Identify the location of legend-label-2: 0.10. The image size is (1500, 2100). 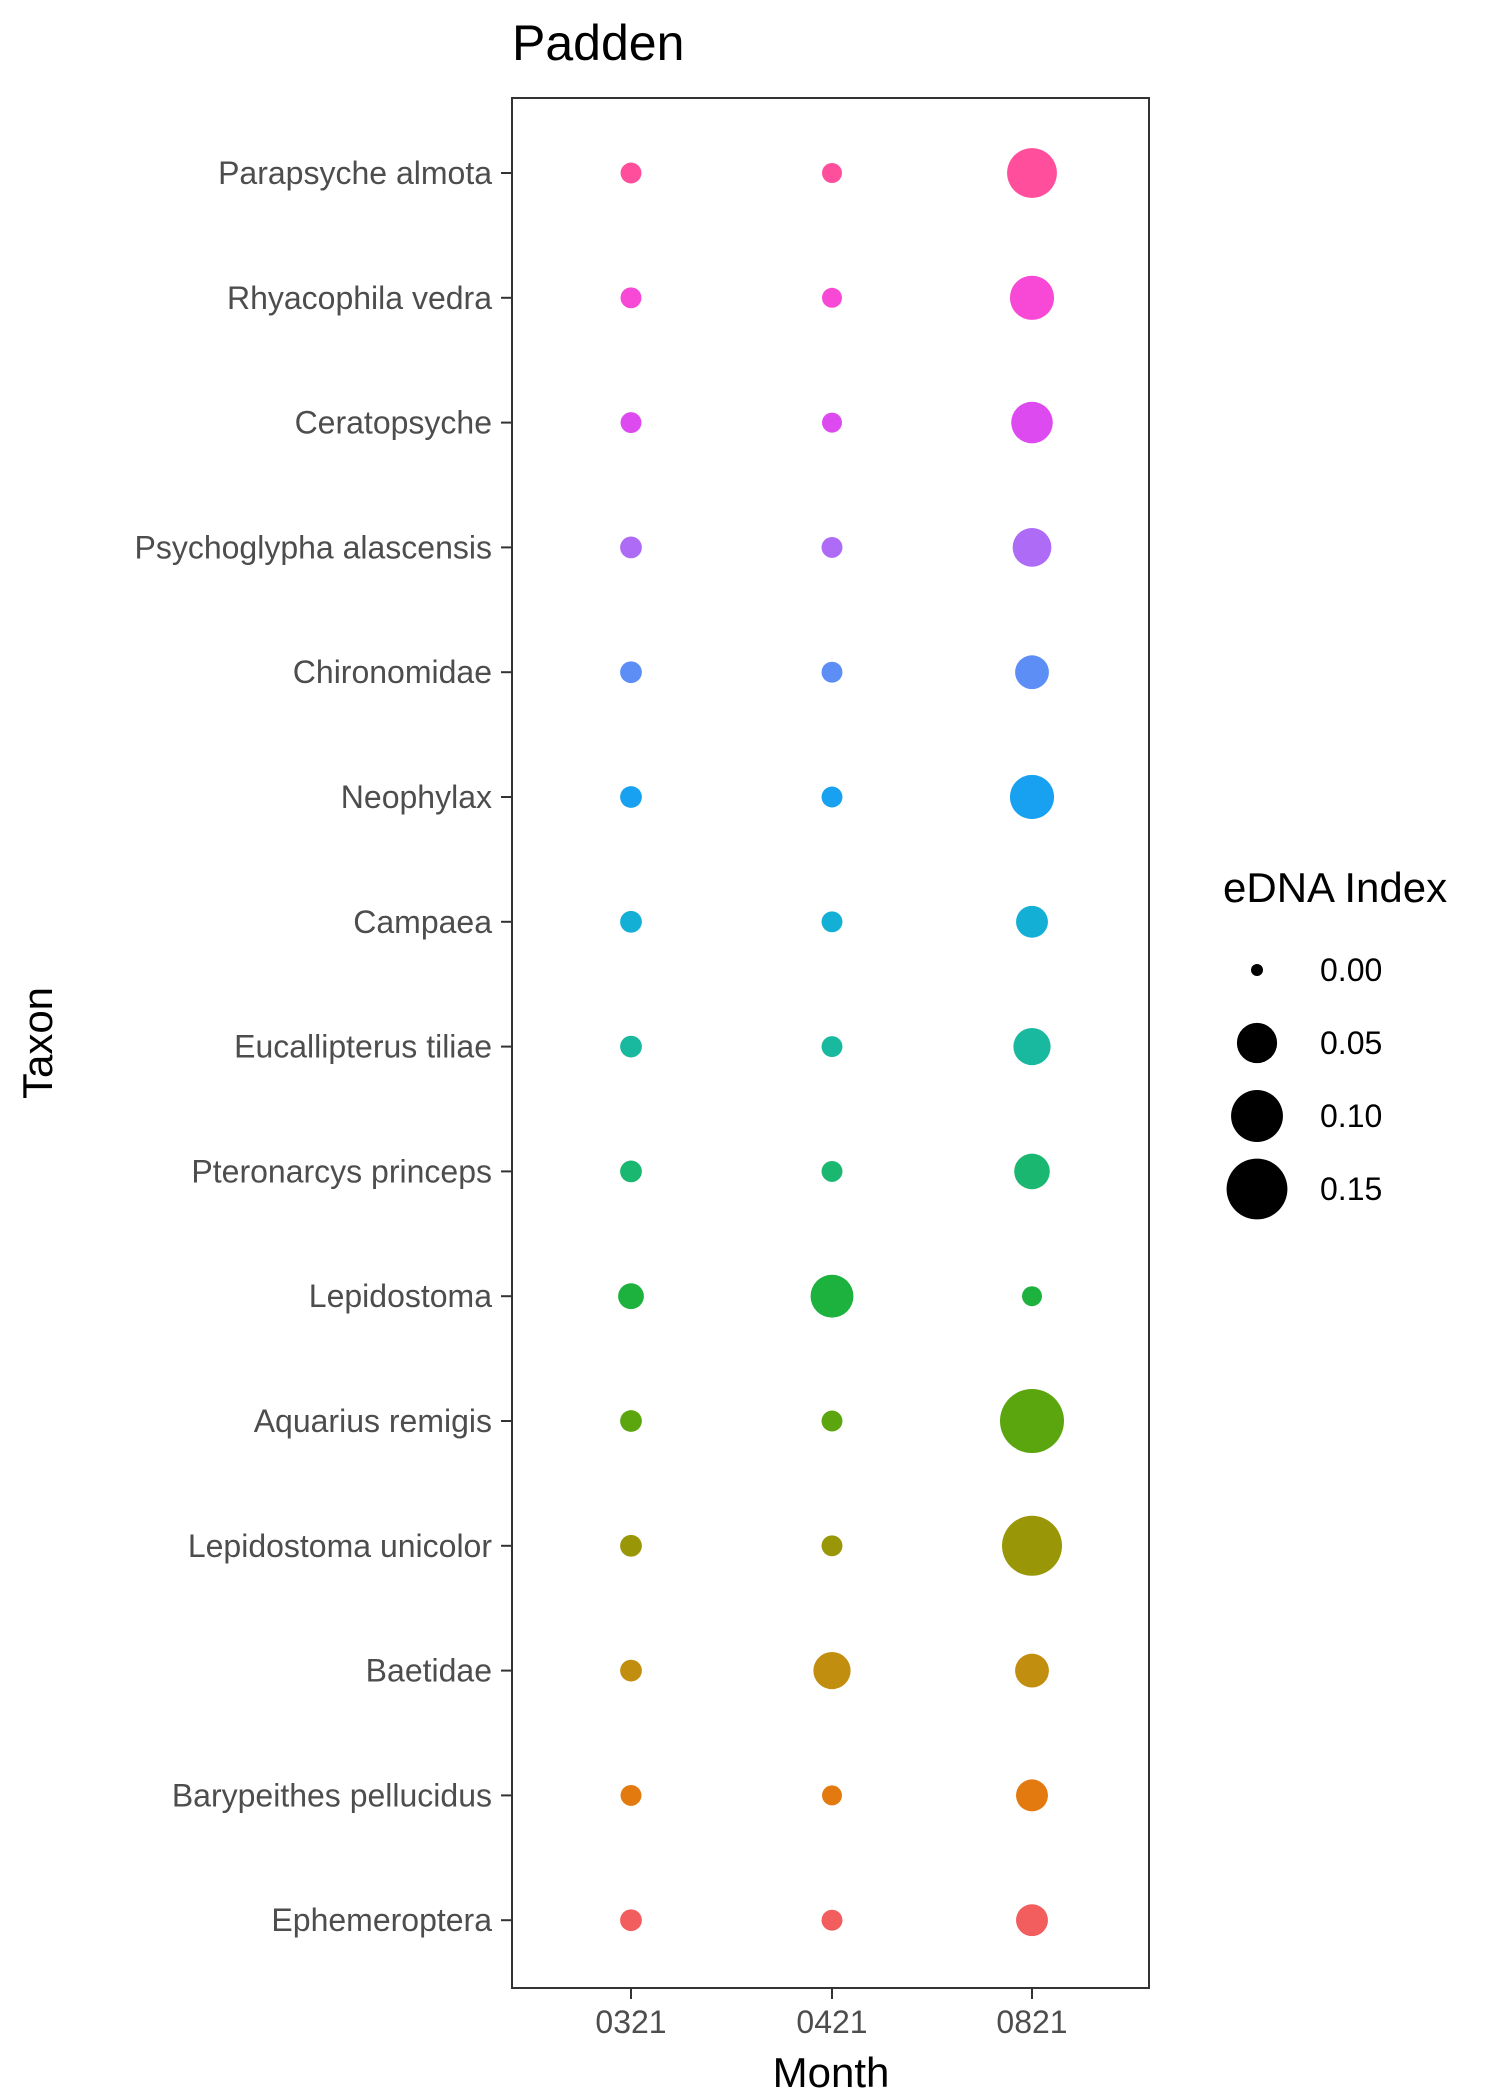
(1351, 1116).